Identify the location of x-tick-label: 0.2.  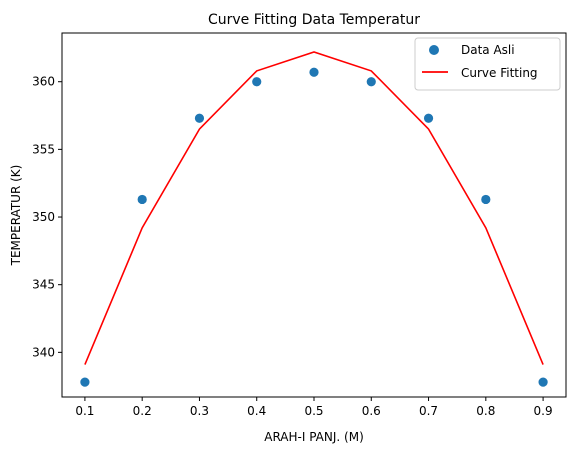
(142, 411).